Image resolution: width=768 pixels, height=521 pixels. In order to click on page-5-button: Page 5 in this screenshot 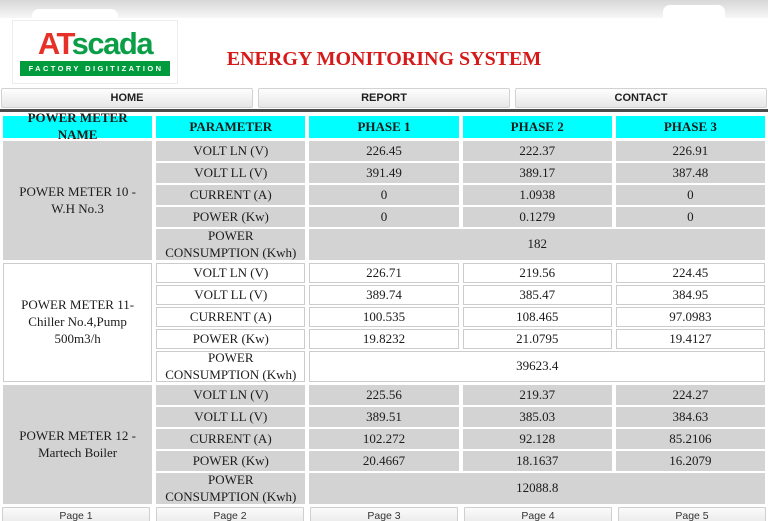, I will do `click(692, 514)`.